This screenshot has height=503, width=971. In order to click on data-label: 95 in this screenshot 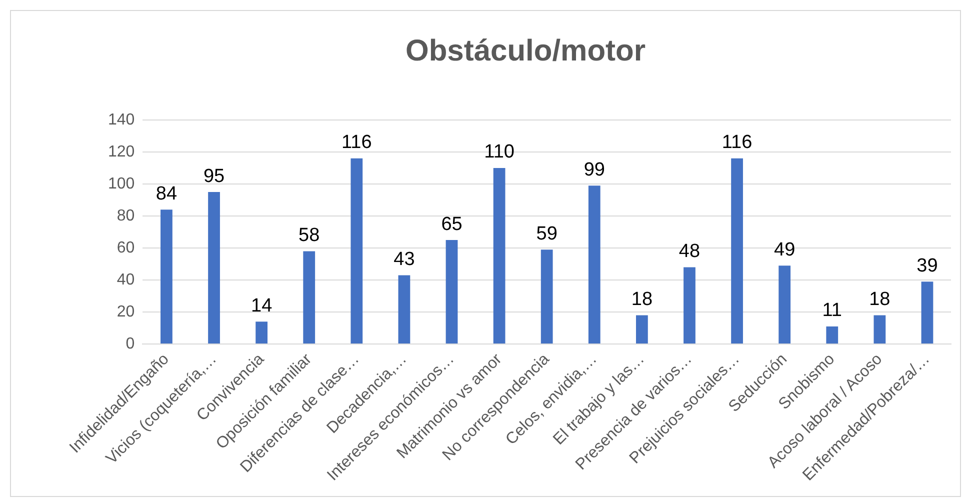, I will do `click(214, 176)`.